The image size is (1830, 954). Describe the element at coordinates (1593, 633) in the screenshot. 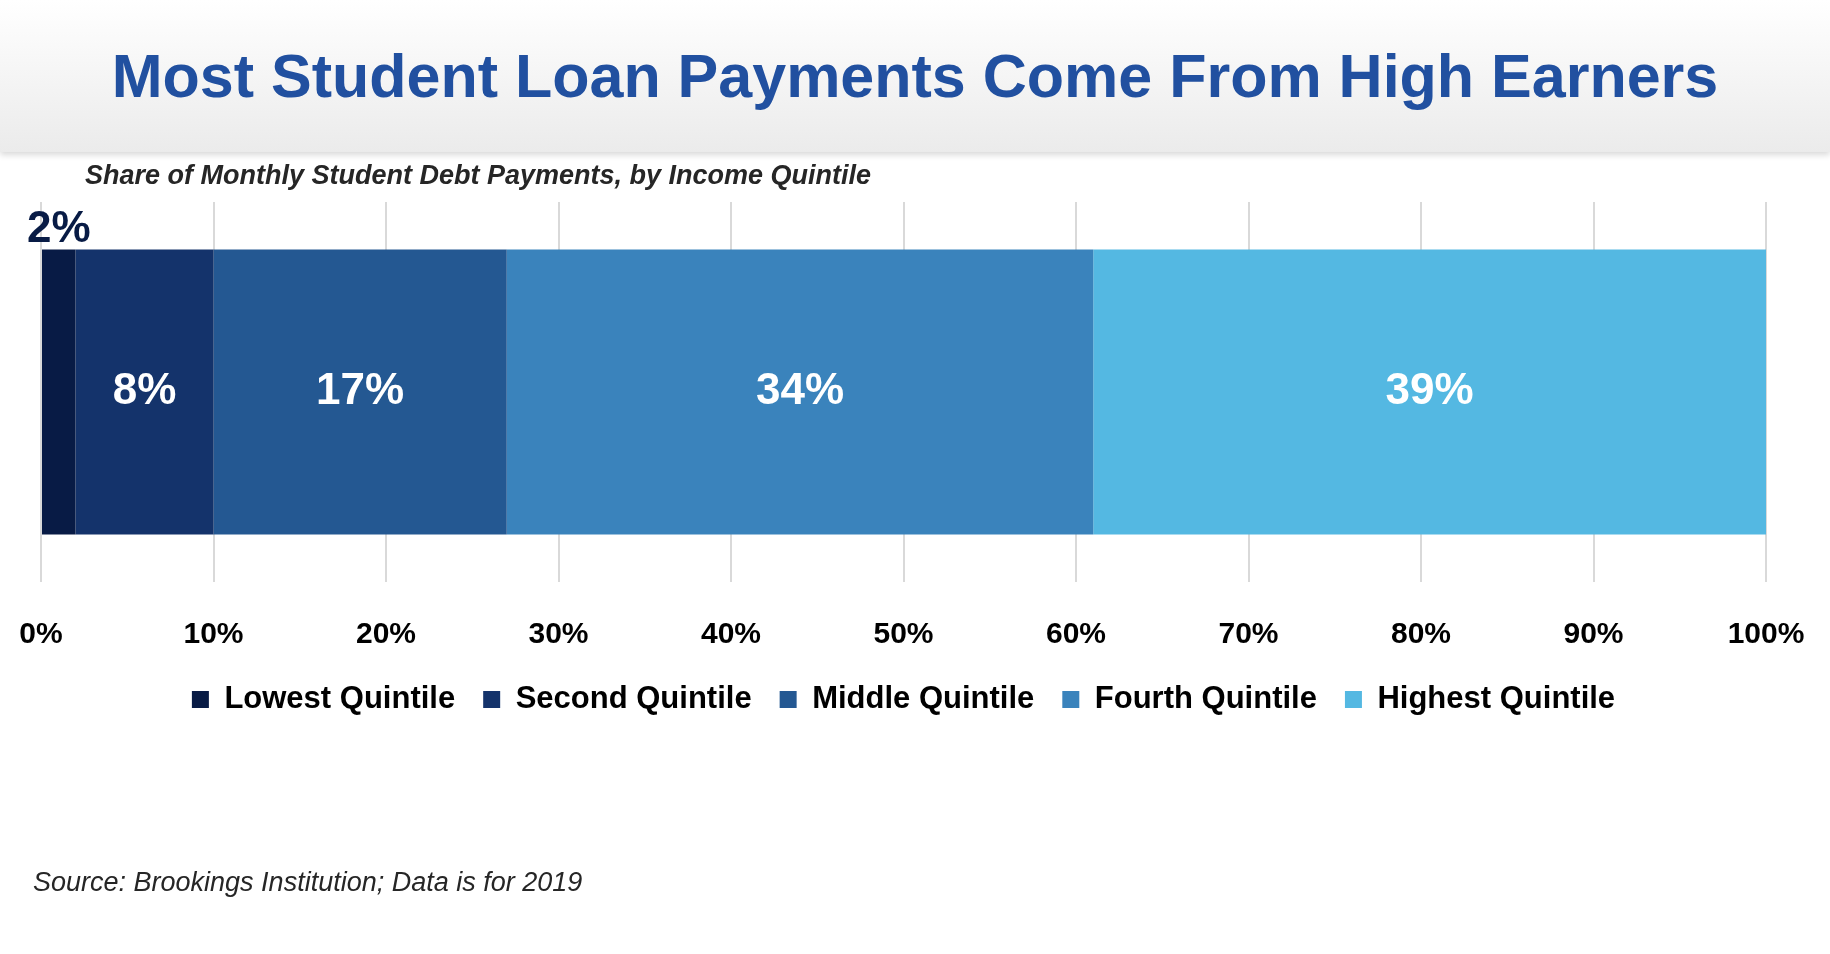

I see `x-tick-label: 90%` at that location.